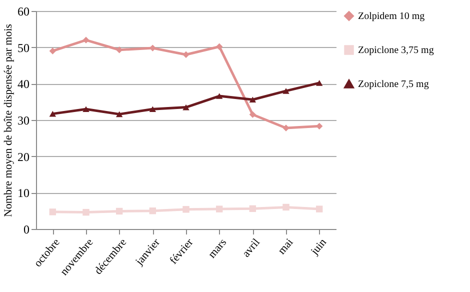 Image resolution: width=470 pixels, height=292 pixels. What do you see at coordinates (396, 50) in the screenshot?
I see `legend-label: Zopiclone 3,75 mg` at bounding box center [396, 50].